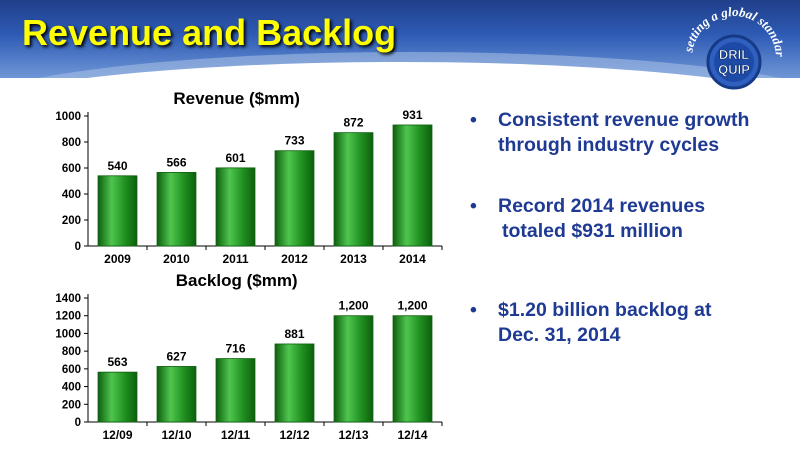 The image size is (800, 450). Describe the element at coordinates (117, 362) in the screenshot. I see `bar-value-label: 563` at that location.